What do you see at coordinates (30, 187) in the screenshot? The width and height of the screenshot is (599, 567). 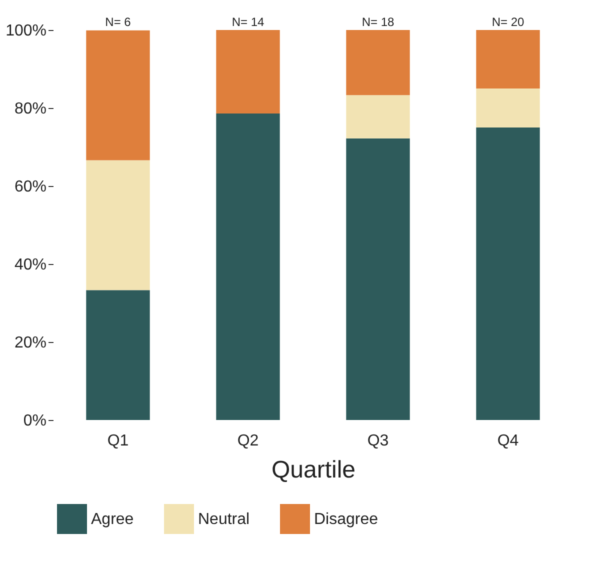 I see `y-tick-label: 60%` at bounding box center [30, 187].